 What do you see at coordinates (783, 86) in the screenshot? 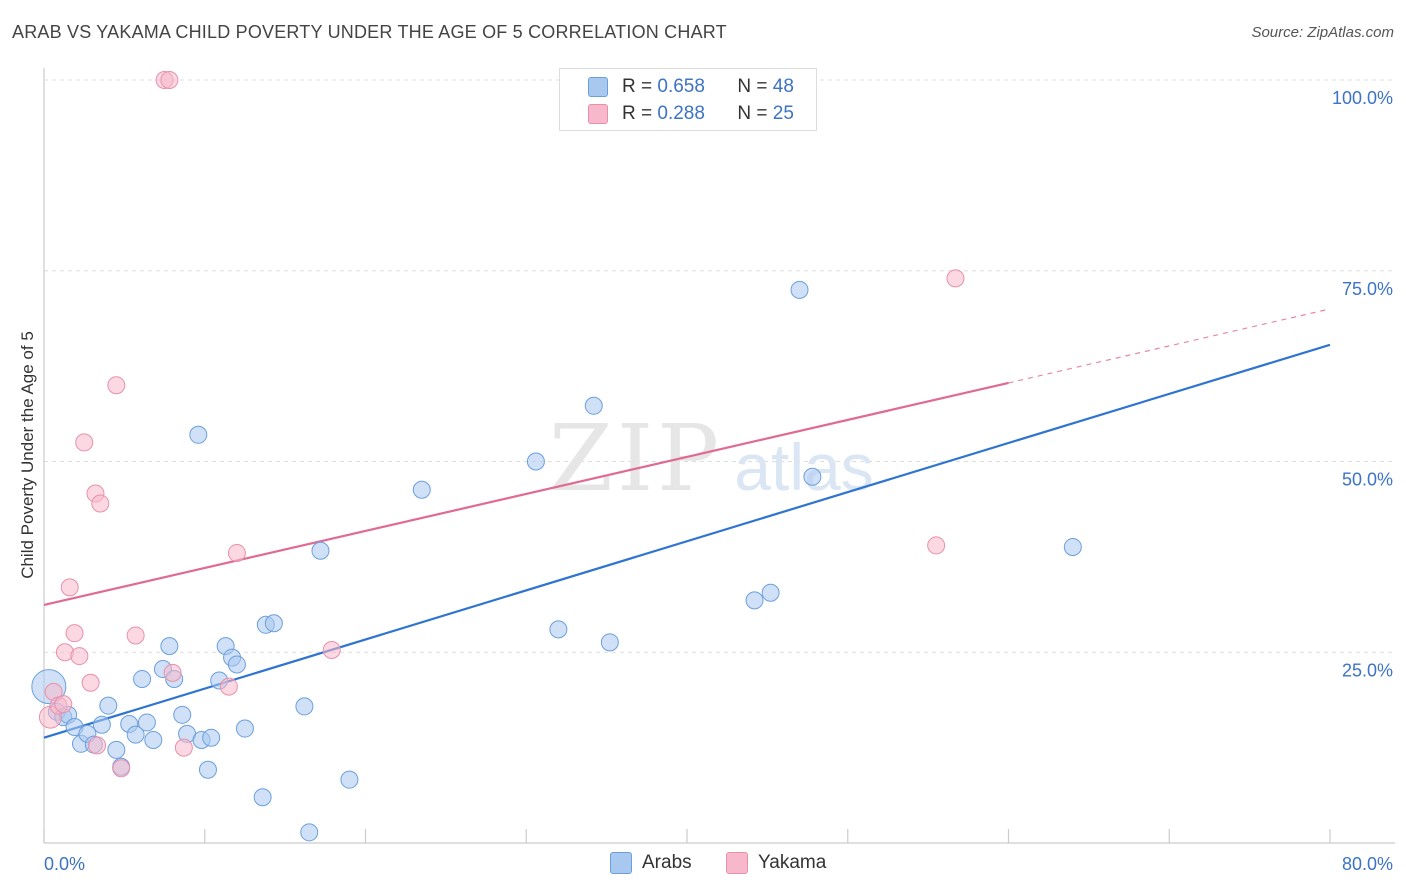
I see `n-value: 48` at bounding box center [783, 86].